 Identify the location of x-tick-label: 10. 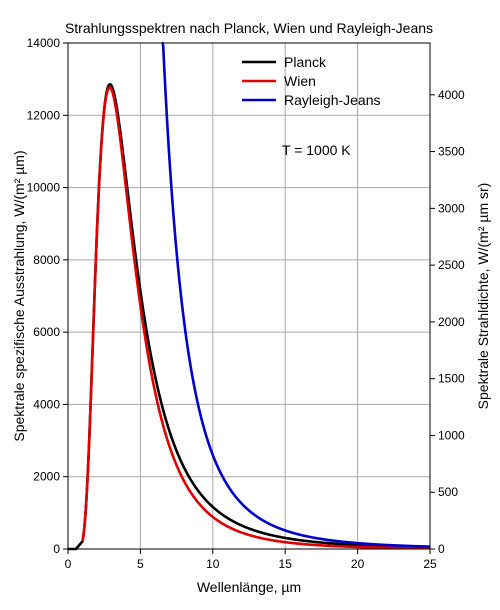
(213, 564).